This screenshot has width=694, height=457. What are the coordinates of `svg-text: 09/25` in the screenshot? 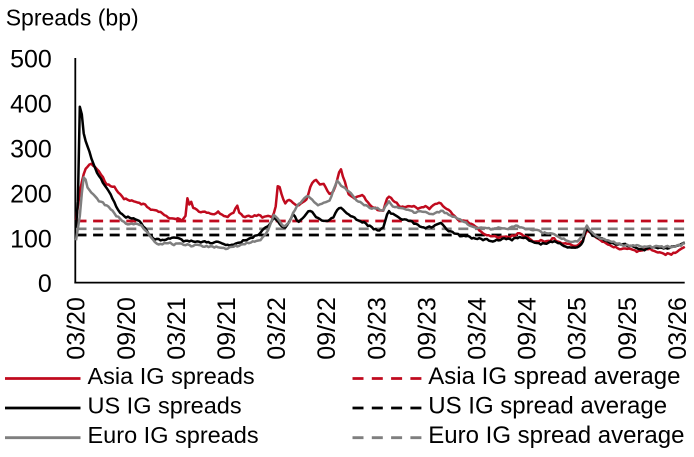 It's located at (628, 328).